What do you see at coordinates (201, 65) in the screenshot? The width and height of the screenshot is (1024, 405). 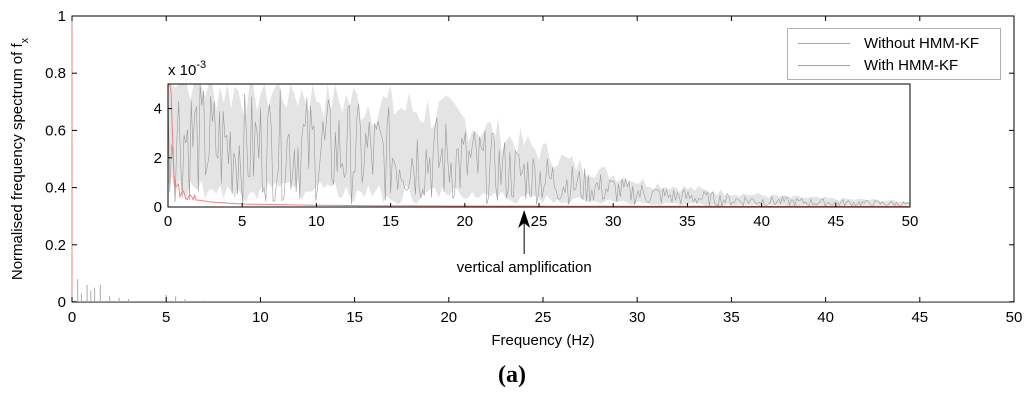 I see `inset-scale-exponent: -3` at bounding box center [201, 65].